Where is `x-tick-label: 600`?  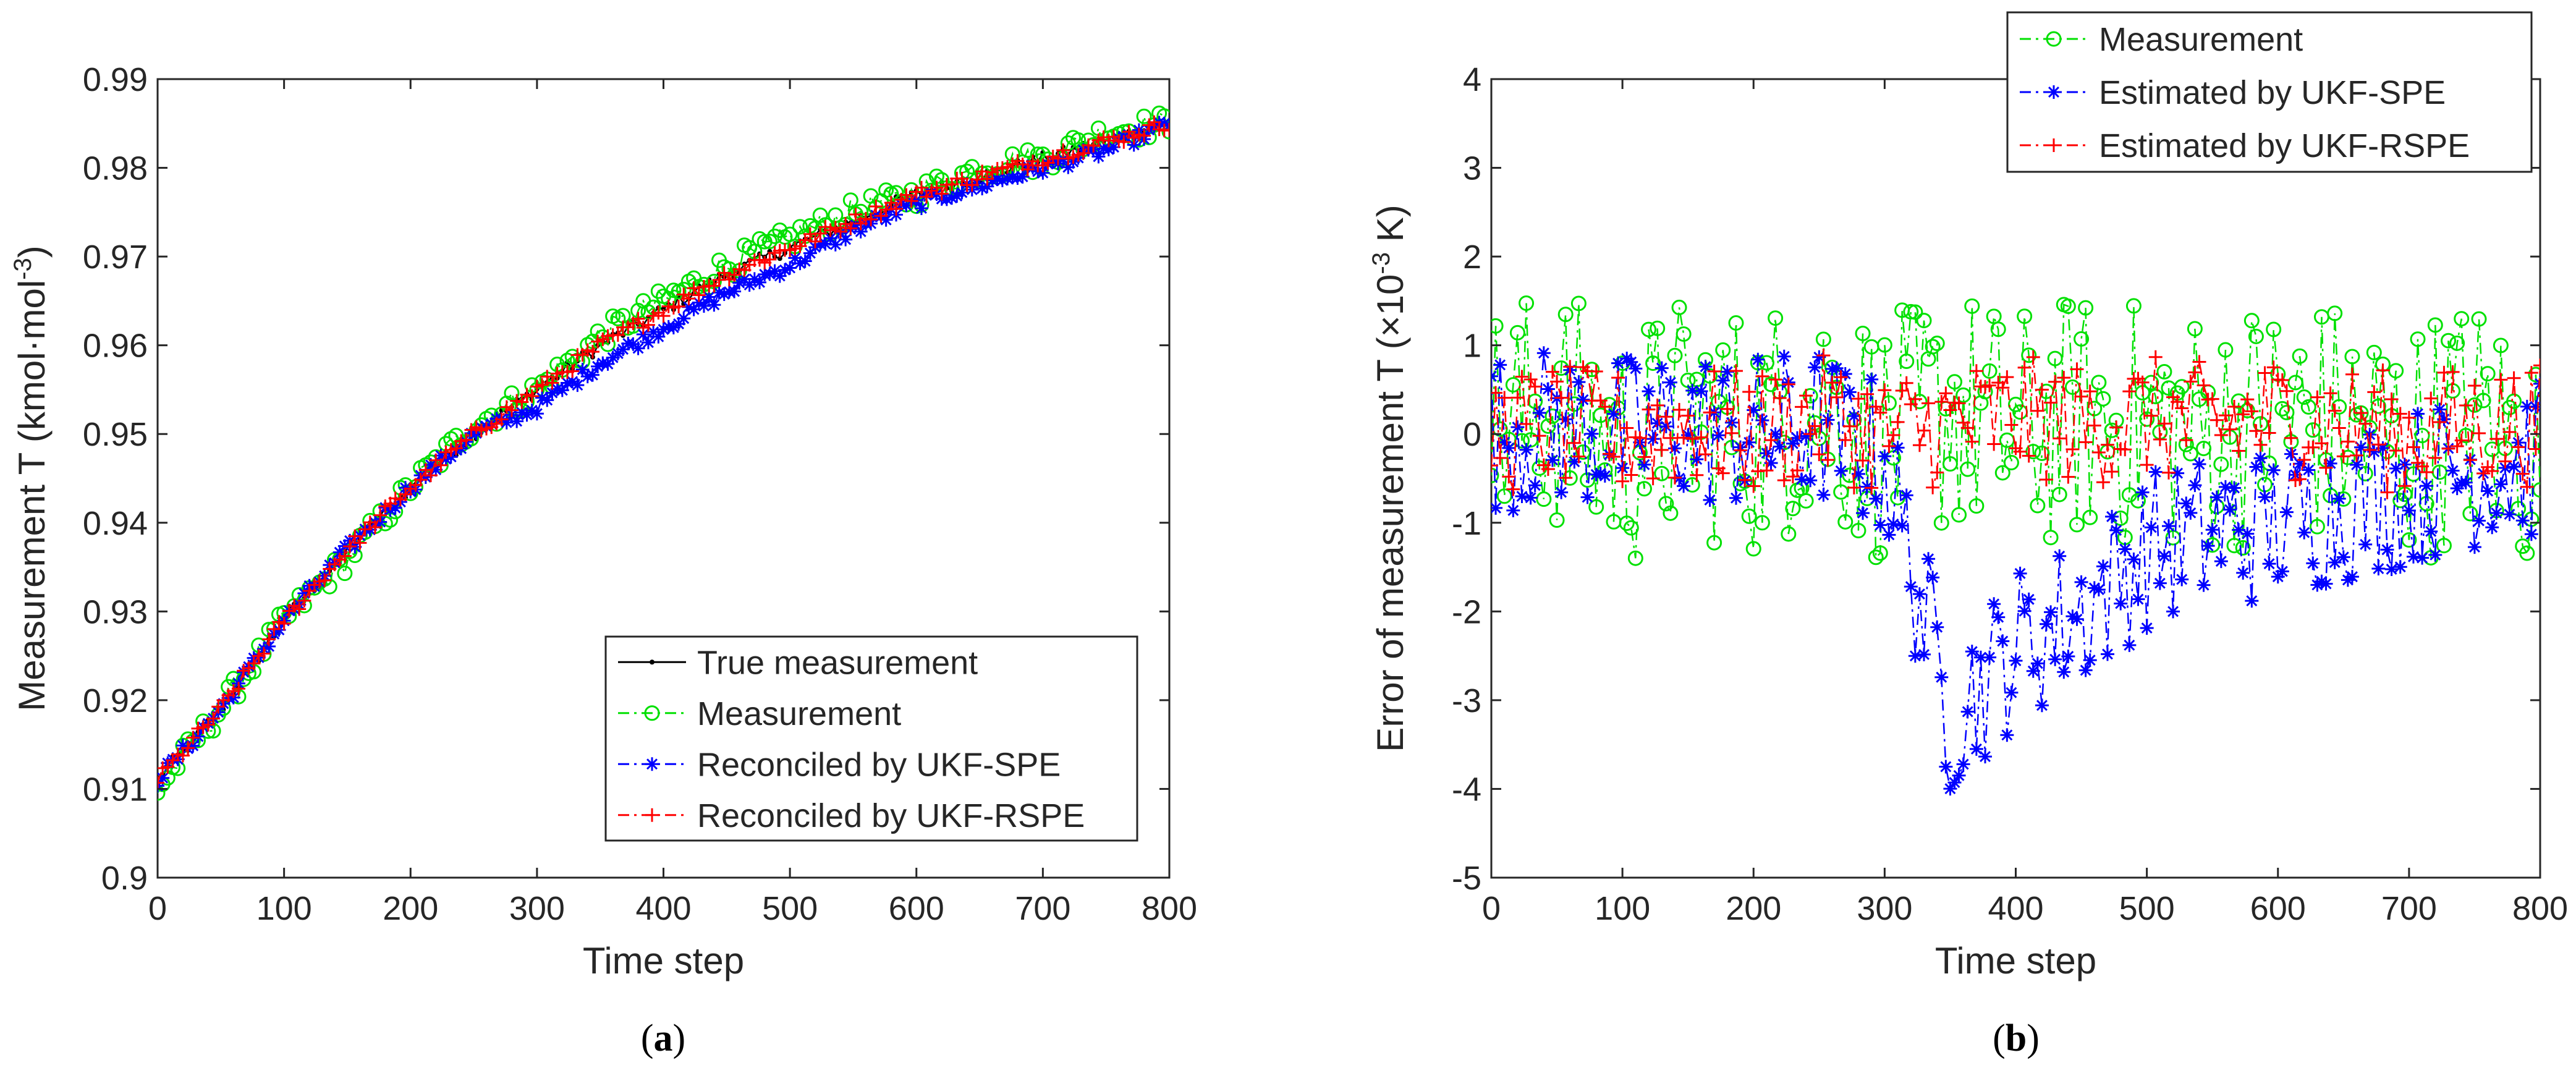 x-tick-label: 600 is located at coordinates (2278, 908).